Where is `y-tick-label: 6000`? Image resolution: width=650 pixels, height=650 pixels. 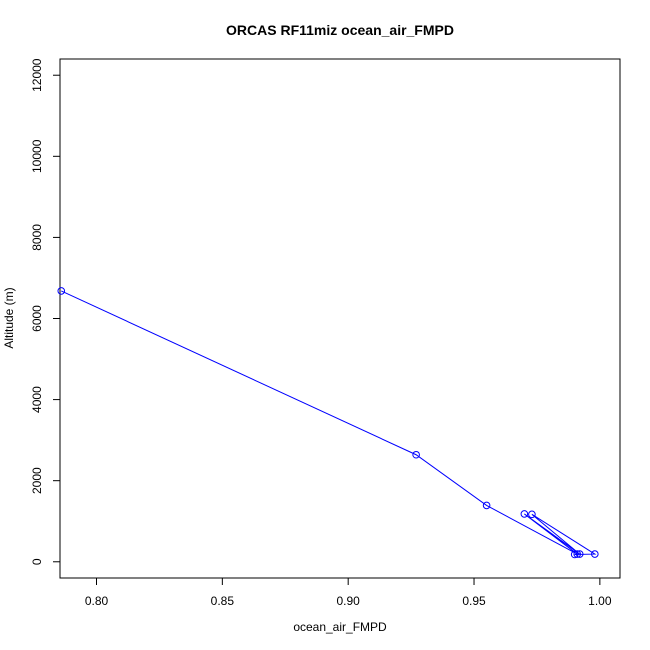 y-tick-label: 6000 is located at coordinates (37, 318).